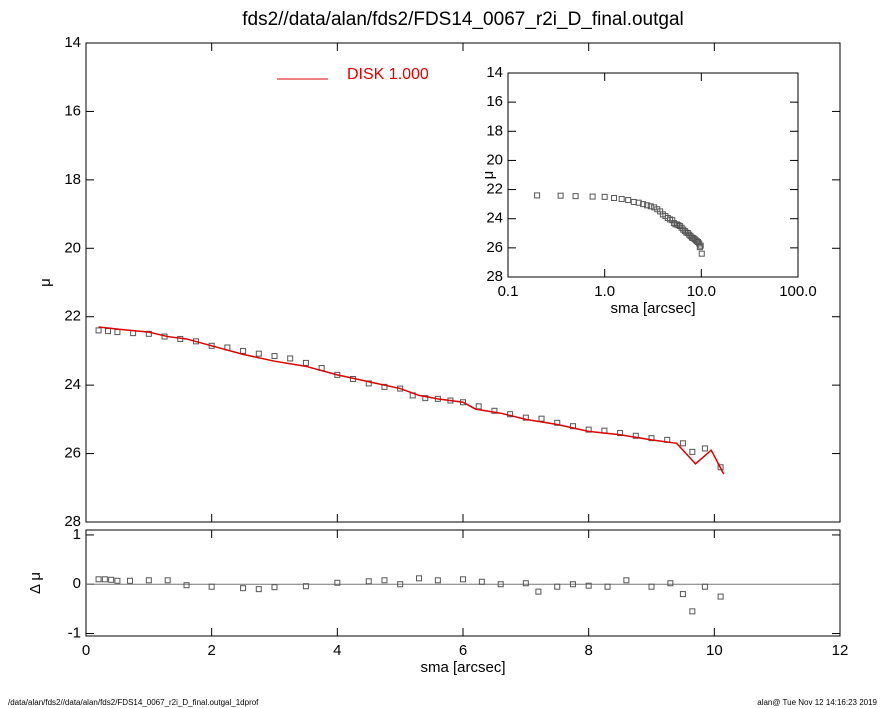  I want to click on y-tick-label: 0, so click(77, 583).